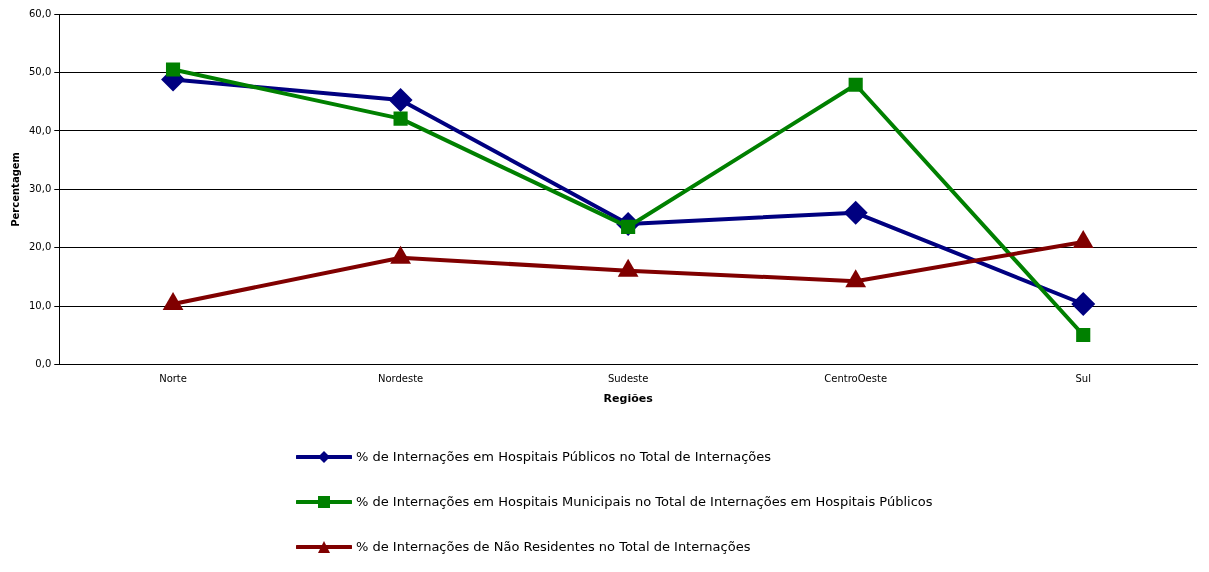 This screenshot has height=572, width=1209. Describe the element at coordinates (40, 72) in the screenshot. I see `y-tick-label: 50,0` at that location.